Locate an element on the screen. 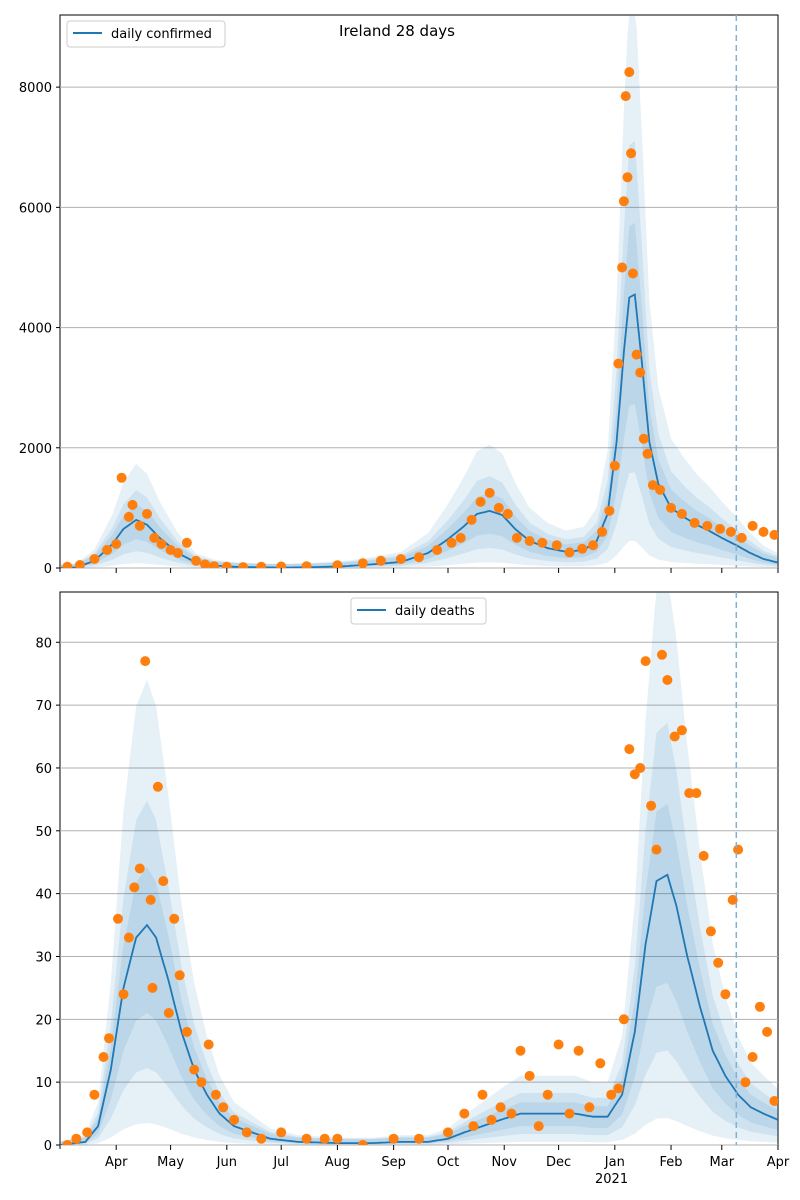  confirmed-y-axis: 0 2000 4000 6000 8000 is located at coordinates (39, 329).